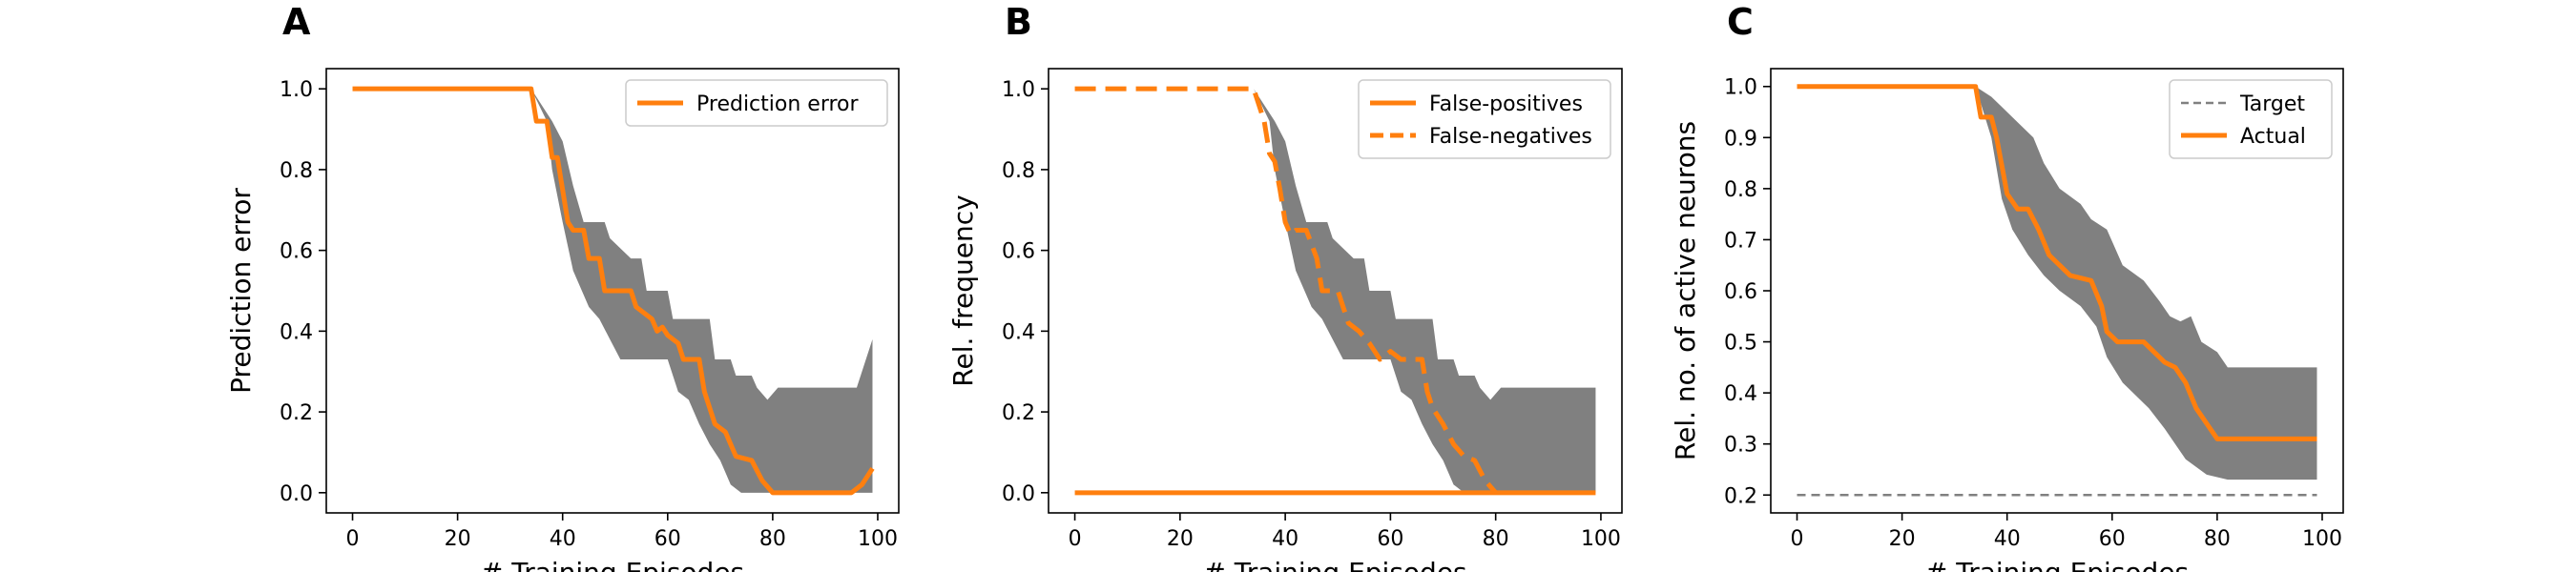 The height and width of the screenshot is (572, 2576). I want to click on series-line-false-negatives, so click(1286, 290).